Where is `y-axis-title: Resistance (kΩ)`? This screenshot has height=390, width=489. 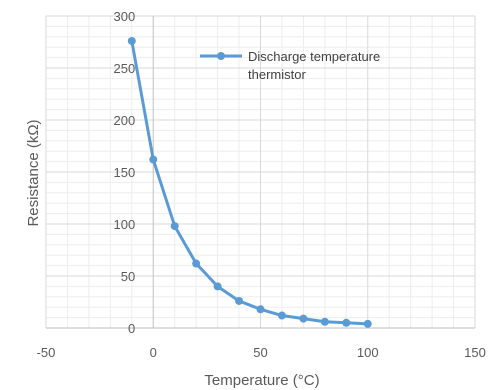
y-axis-title: Resistance (kΩ) is located at coordinates (33, 172).